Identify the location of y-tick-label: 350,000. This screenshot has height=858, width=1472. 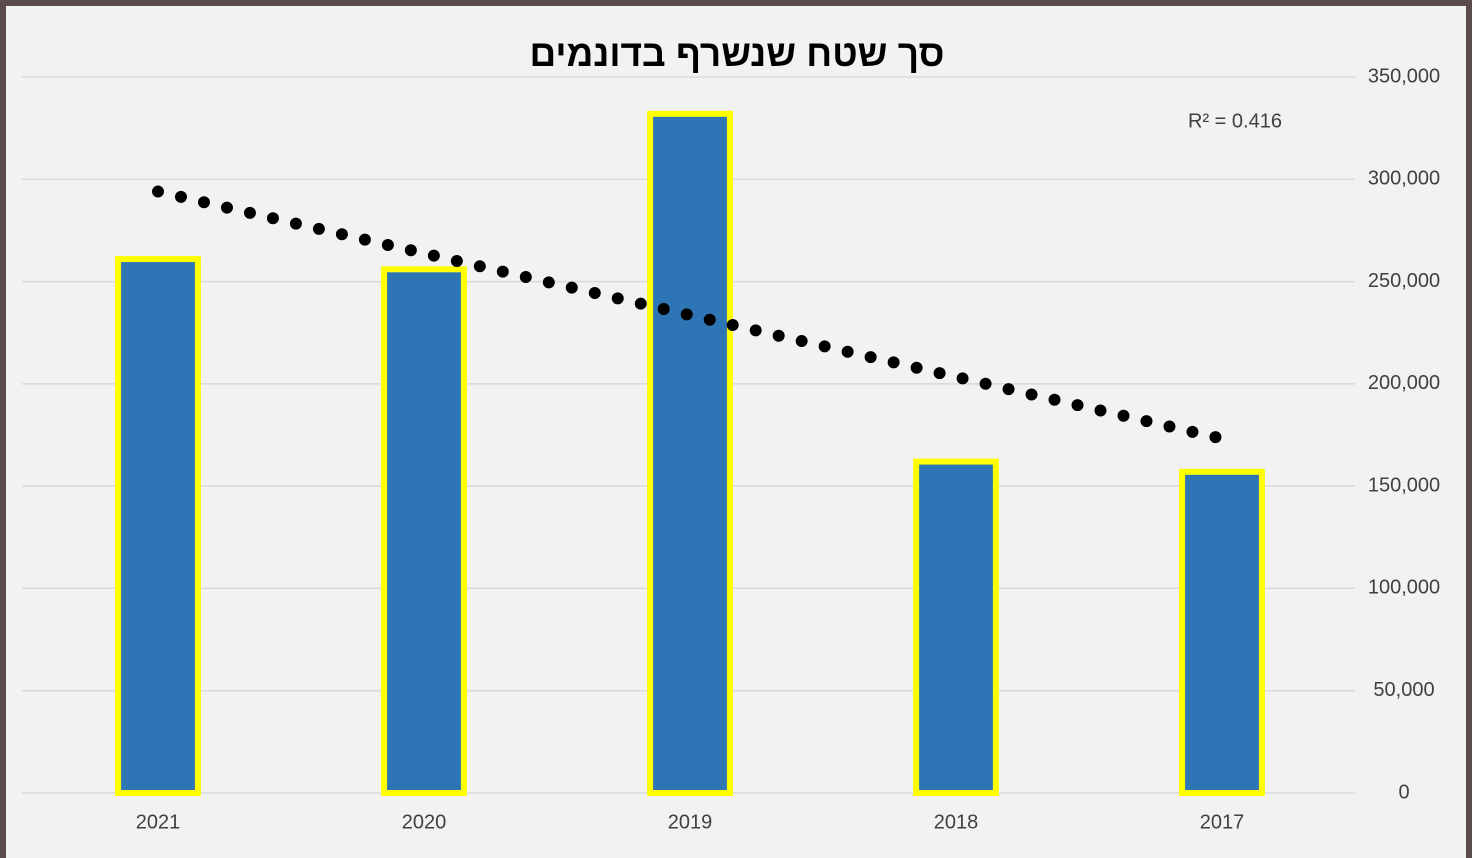
(1404, 76).